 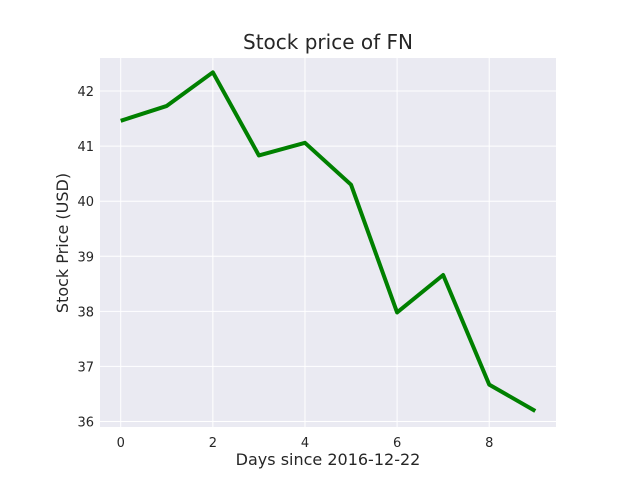 I want to click on y-tick-label: 42, so click(x=85, y=92).